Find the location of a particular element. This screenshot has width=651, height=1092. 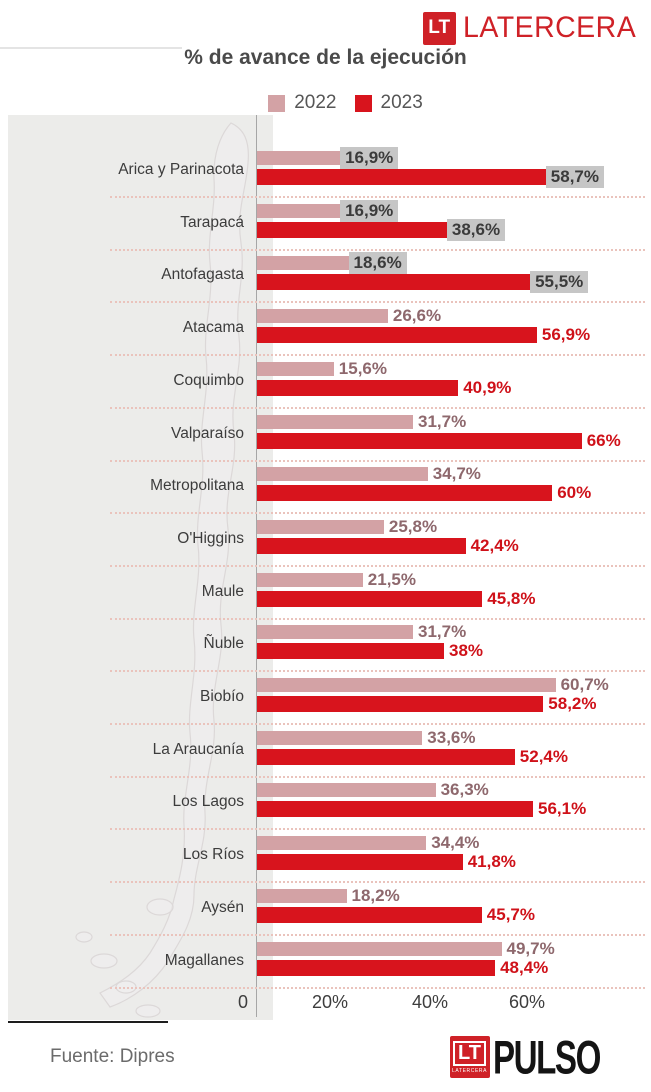

region-label: Biobío is located at coordinates (222, 696).